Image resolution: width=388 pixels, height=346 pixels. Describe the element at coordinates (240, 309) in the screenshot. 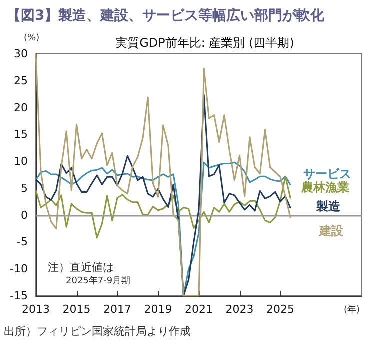

I see `x-tick-label: 2023` at that location.